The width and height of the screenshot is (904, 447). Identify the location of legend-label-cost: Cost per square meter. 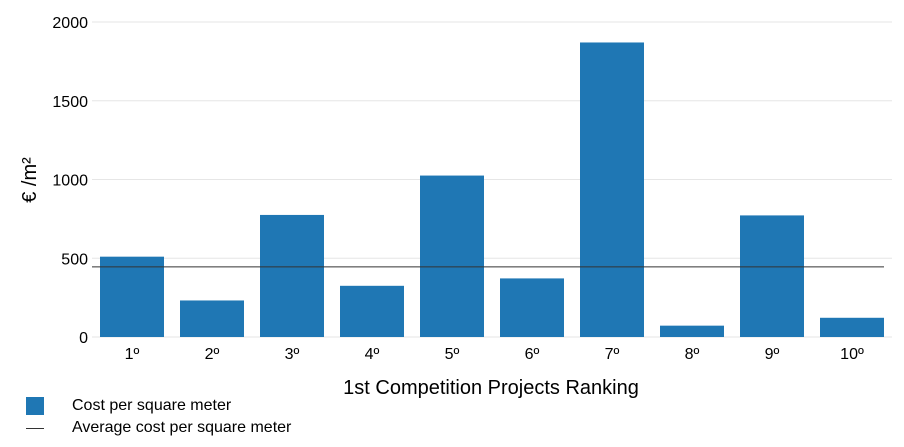
(152, 405).